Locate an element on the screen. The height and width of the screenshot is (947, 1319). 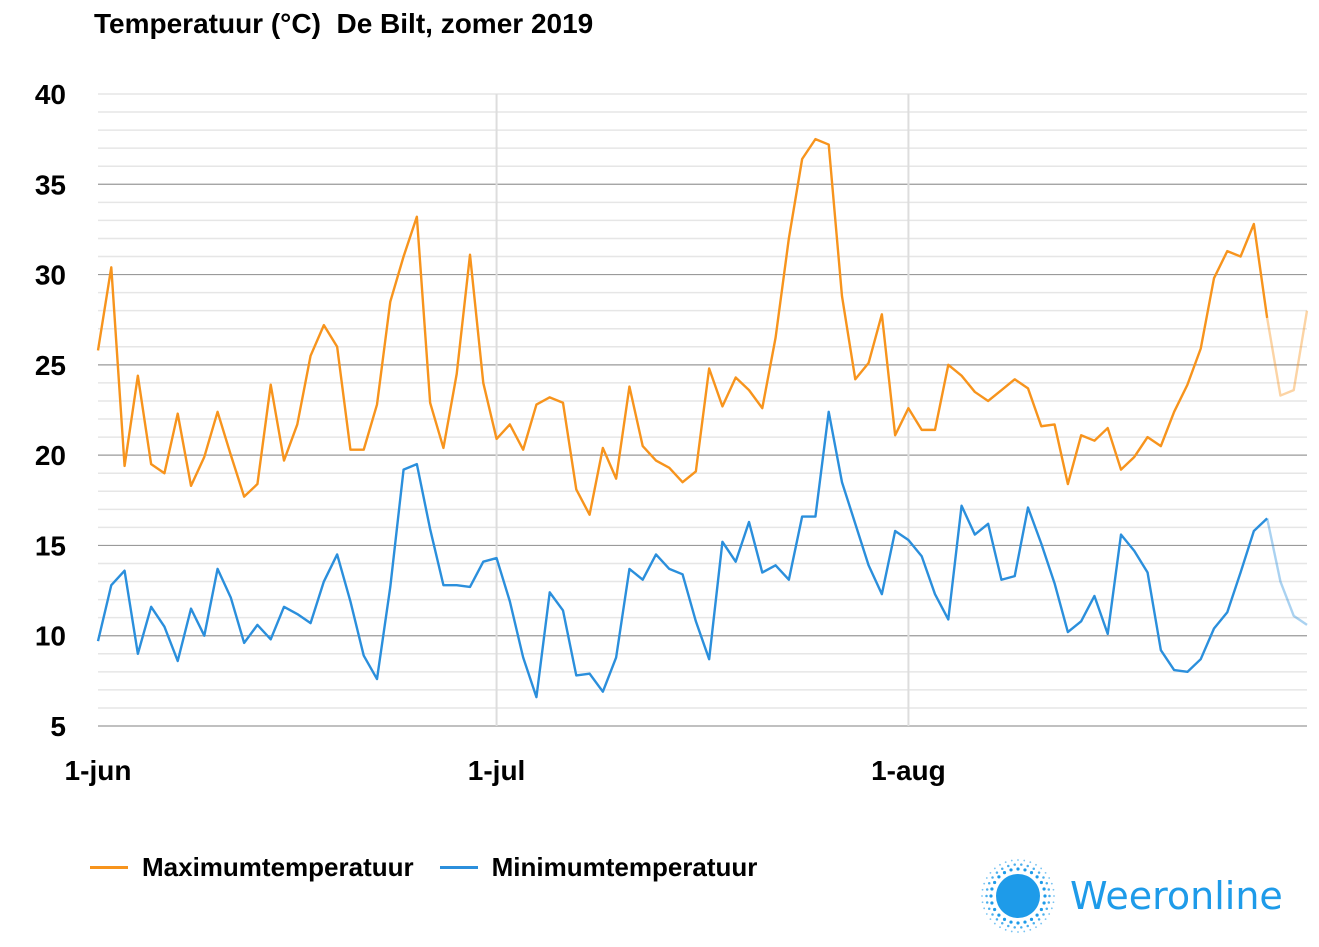
y-tick-label: 35 is located at coordinates (50, 184).